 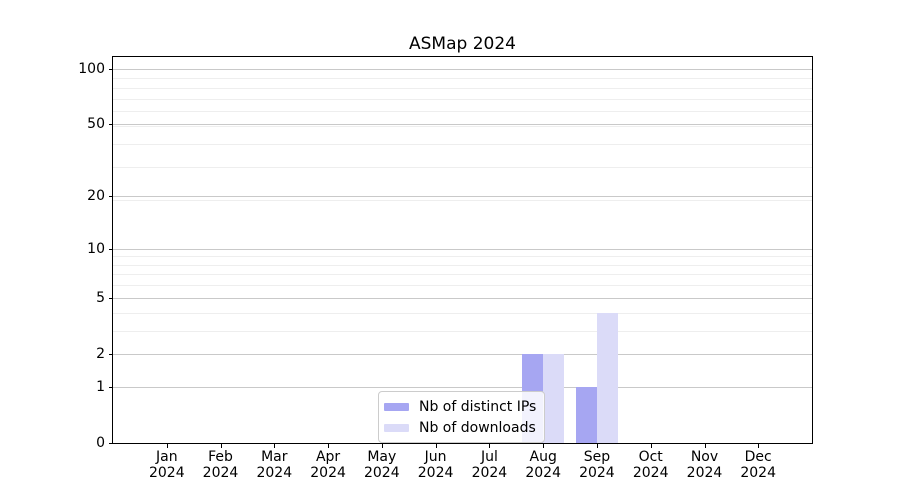 What do you see at coordinates (381, 465) in the screenshot?
I see `x-tick-label: May 2024` at bounding box center [381, 465].